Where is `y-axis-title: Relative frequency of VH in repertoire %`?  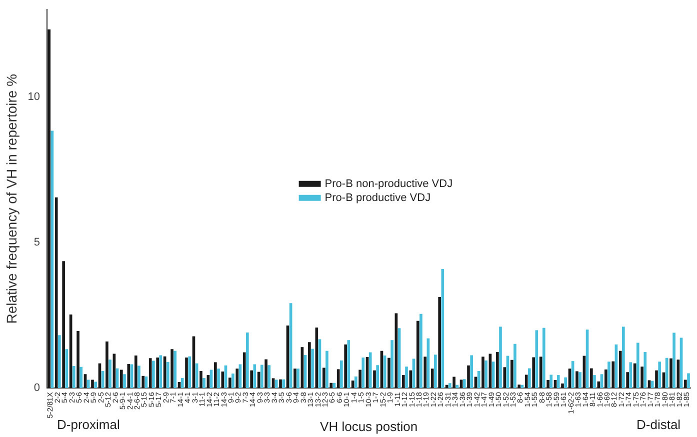
y-axis-title: Relative frequency of VH in repertoire % is located at coordinates (11, 199).